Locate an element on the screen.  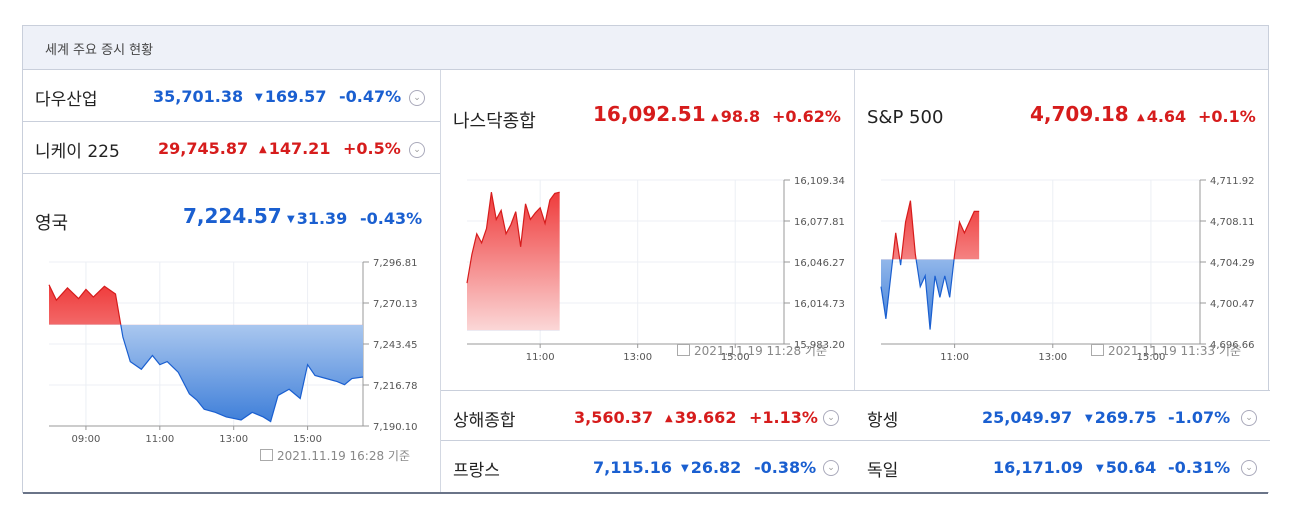
area-down is located at coordinates (918, 294).